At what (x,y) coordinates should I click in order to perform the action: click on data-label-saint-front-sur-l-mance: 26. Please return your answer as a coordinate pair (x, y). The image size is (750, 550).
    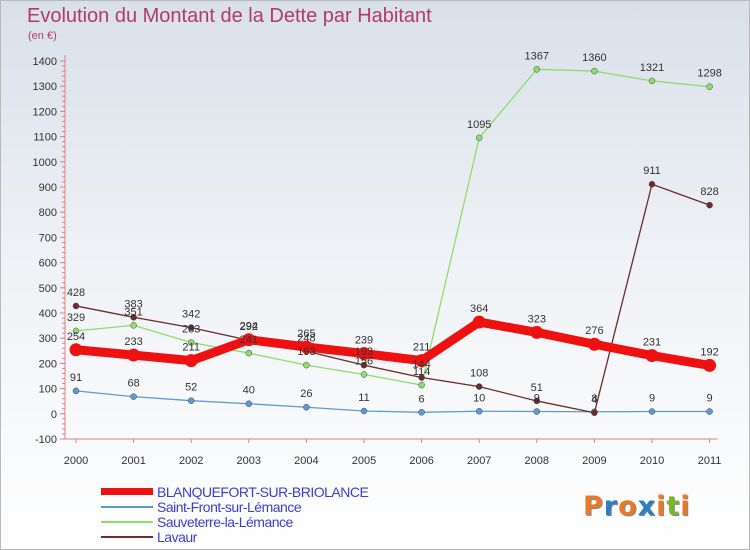
    Looking at the image, I should click on (306, 394).